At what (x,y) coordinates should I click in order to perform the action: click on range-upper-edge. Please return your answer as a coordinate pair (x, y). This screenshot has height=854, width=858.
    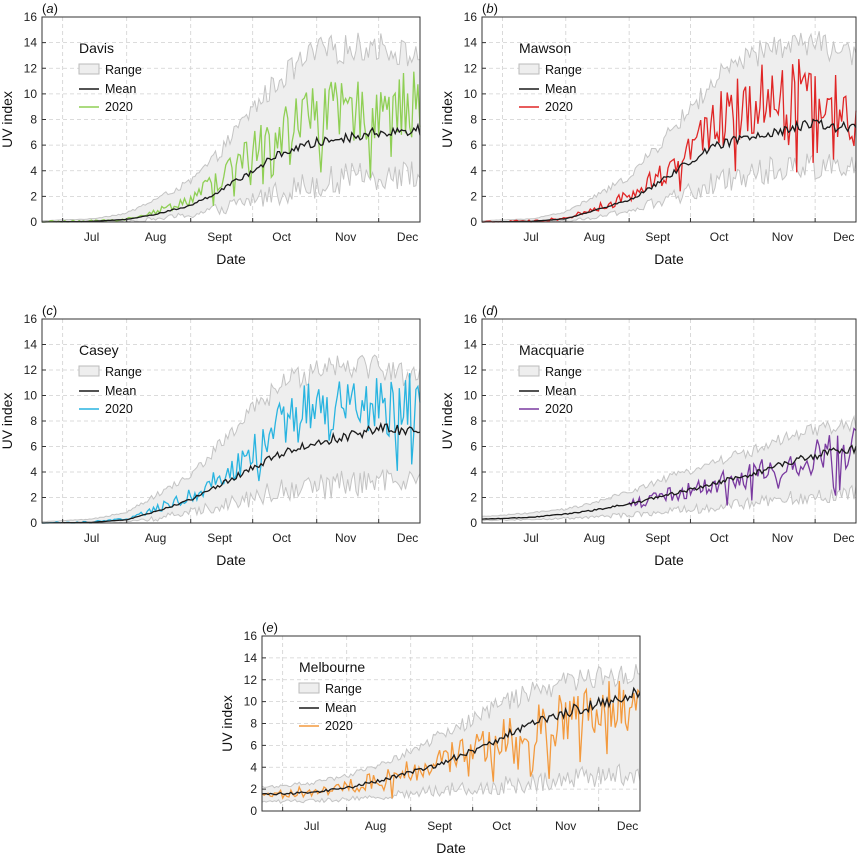
    Looking at the image, I should click on (451, 726).